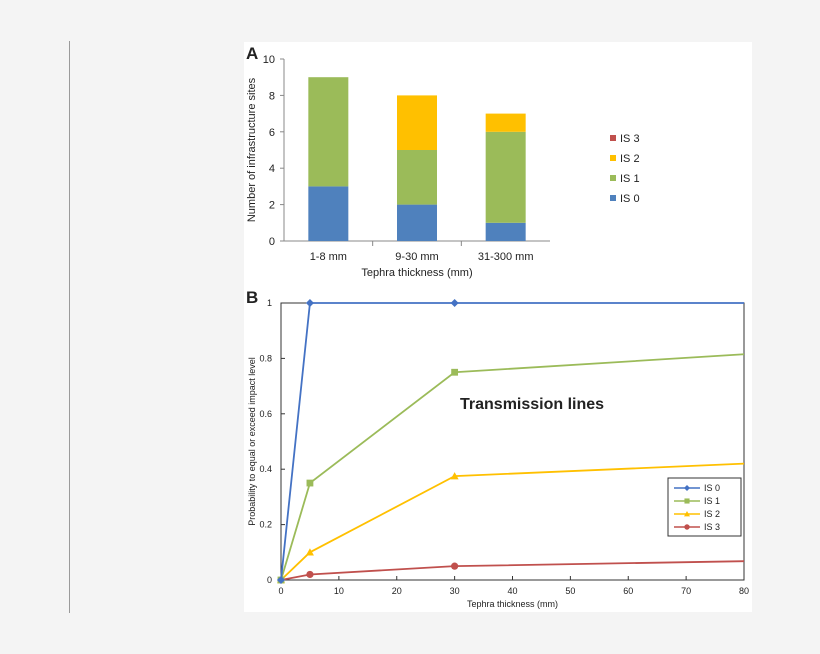 The width and height of the screenshot is (820, 654). What do you see at coordinates (269, 60) in the screenshot?
I see `y-tick-label: 10` at bounding box center [269, 60].